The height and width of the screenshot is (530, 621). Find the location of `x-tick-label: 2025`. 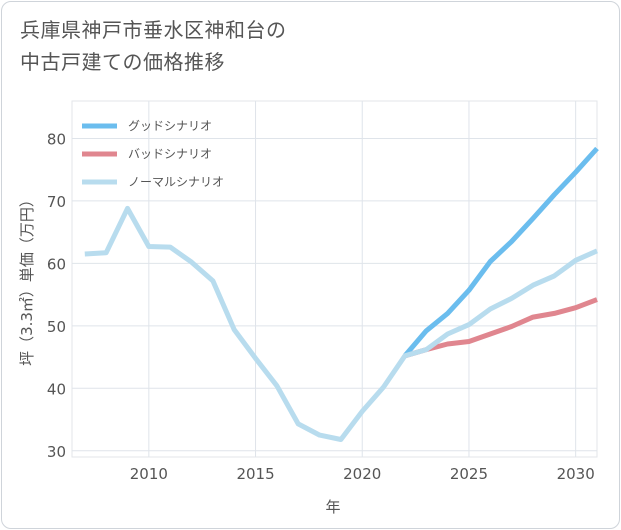

x-tick-label: 2025 is located at coordinates (469, 474).